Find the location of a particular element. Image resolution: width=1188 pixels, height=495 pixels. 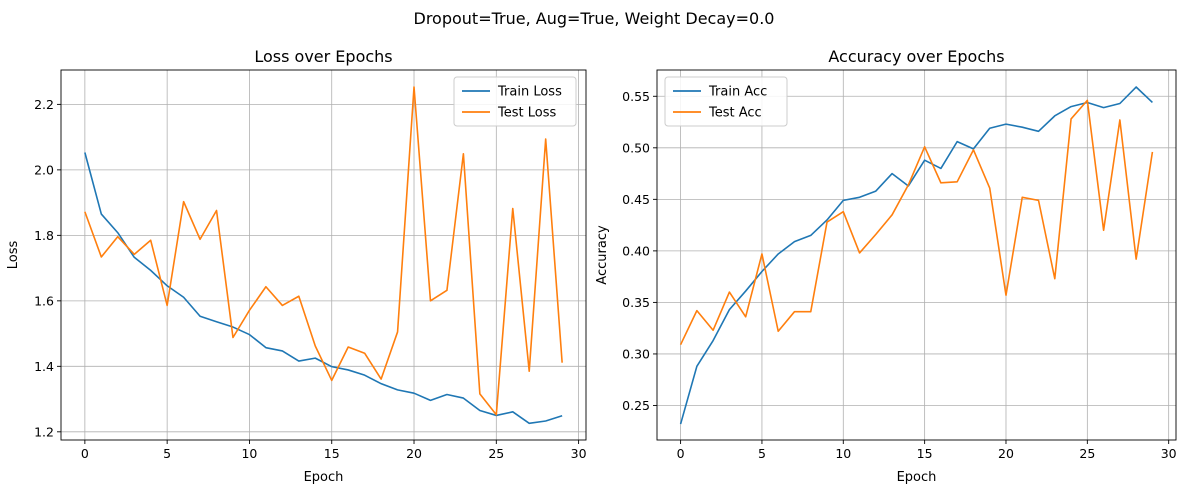

y-tick-label: 2.0 is located at coordinates (44, 169).